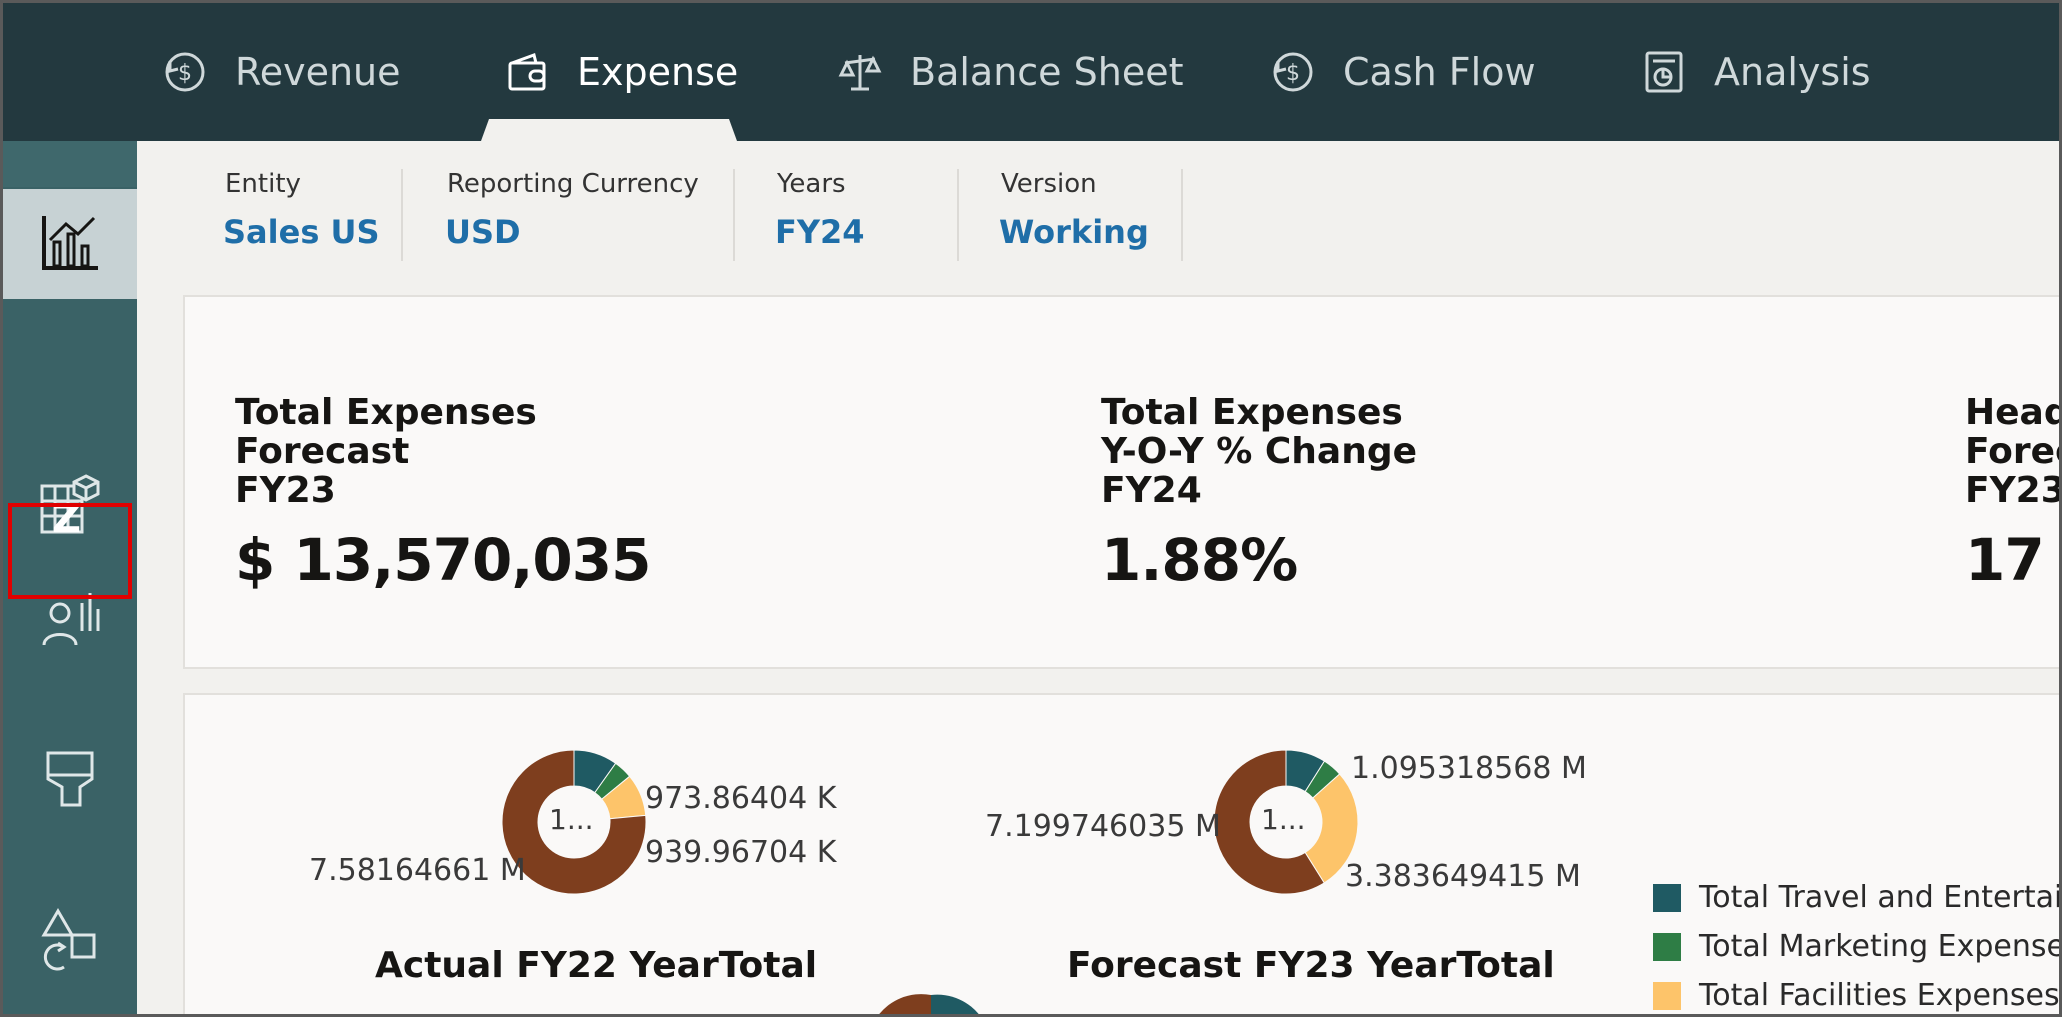  I want to click on revenue-icon: $, so click(185, 72).